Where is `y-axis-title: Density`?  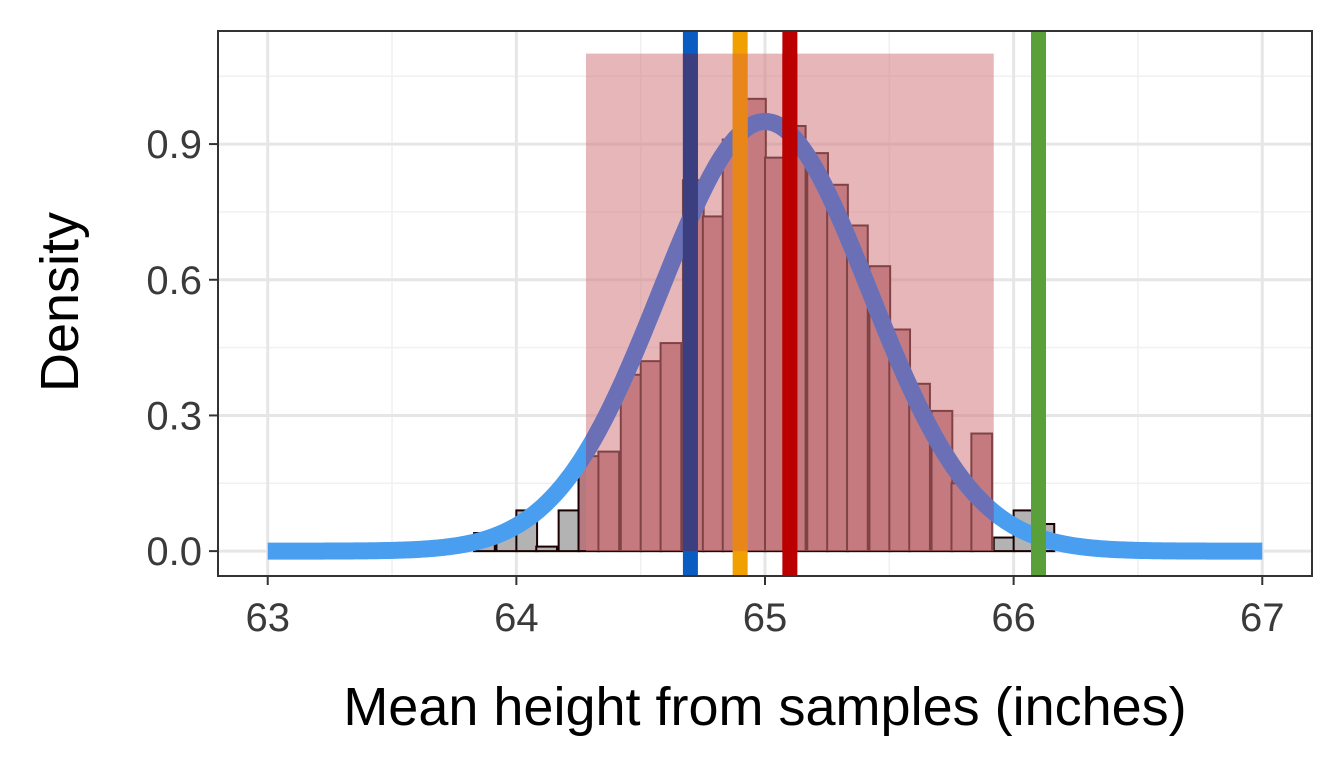 y-axis-title: Density is located at coordinates (60, 302).